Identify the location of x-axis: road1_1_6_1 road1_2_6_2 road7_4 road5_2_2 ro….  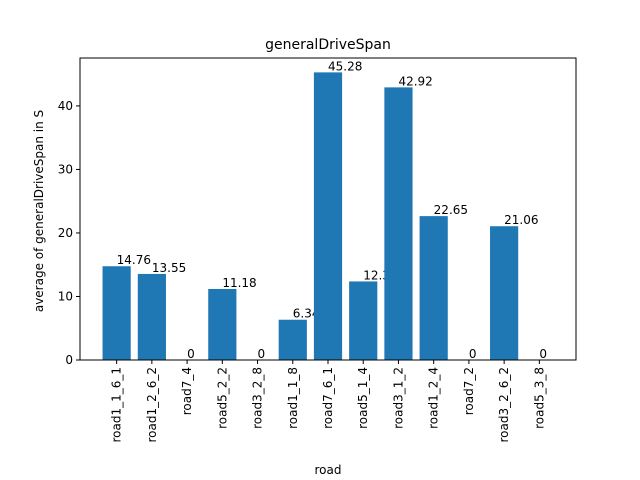
(328, 401).